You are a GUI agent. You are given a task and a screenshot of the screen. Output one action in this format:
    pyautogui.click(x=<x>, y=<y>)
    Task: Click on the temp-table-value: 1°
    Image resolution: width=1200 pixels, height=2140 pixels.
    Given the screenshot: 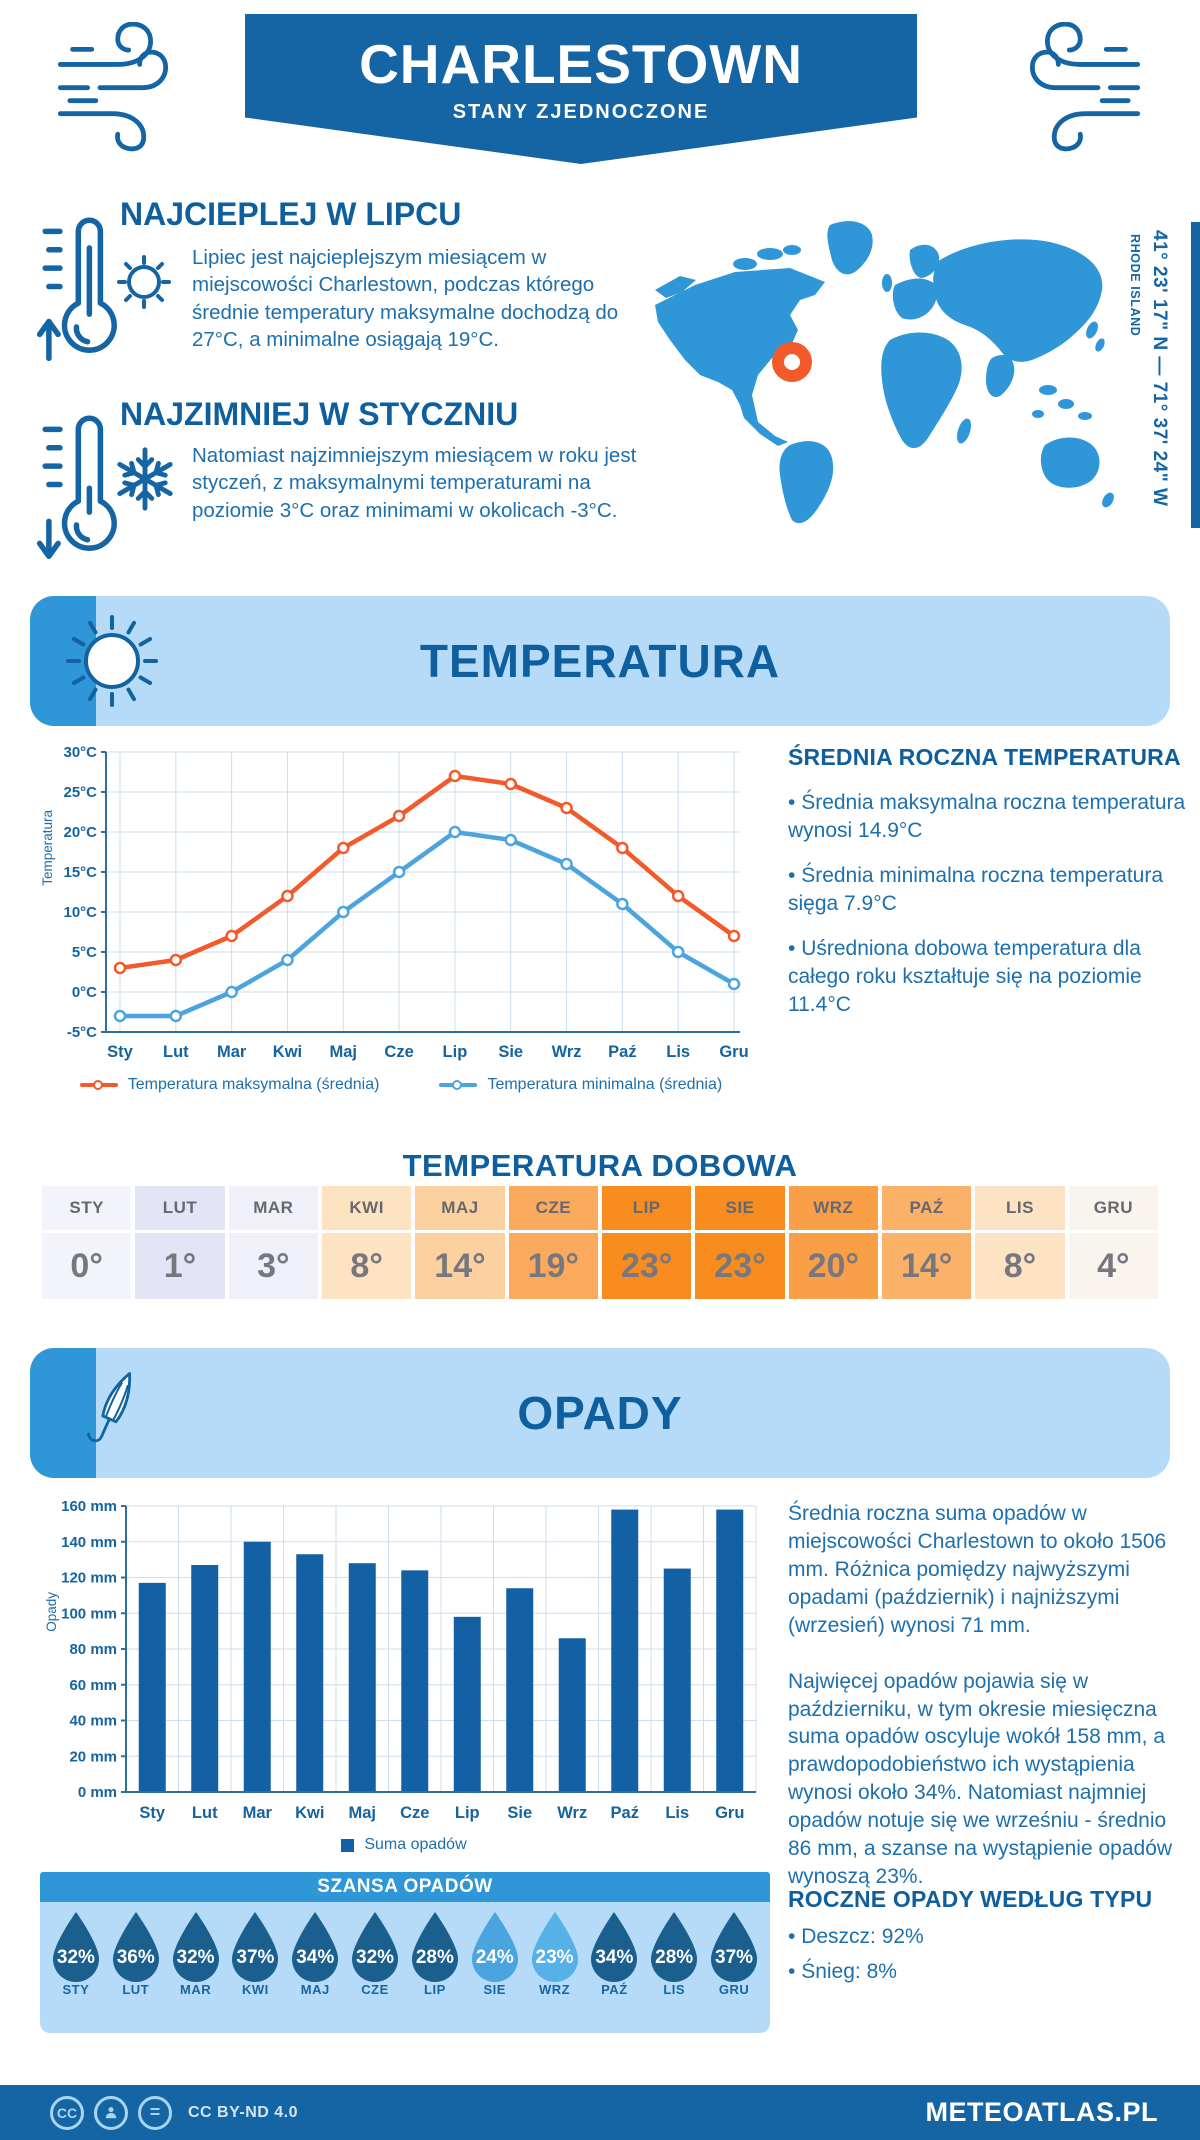 What is the action you would take?
    pyautogui.click(x=180, y=1266)
    